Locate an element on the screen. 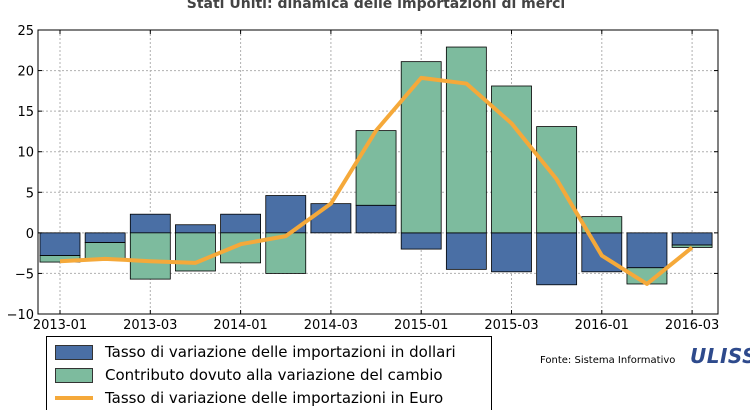 This screenshot has height=410, width=750. y-tick-label: 20 is located at coordinates (25, 72).